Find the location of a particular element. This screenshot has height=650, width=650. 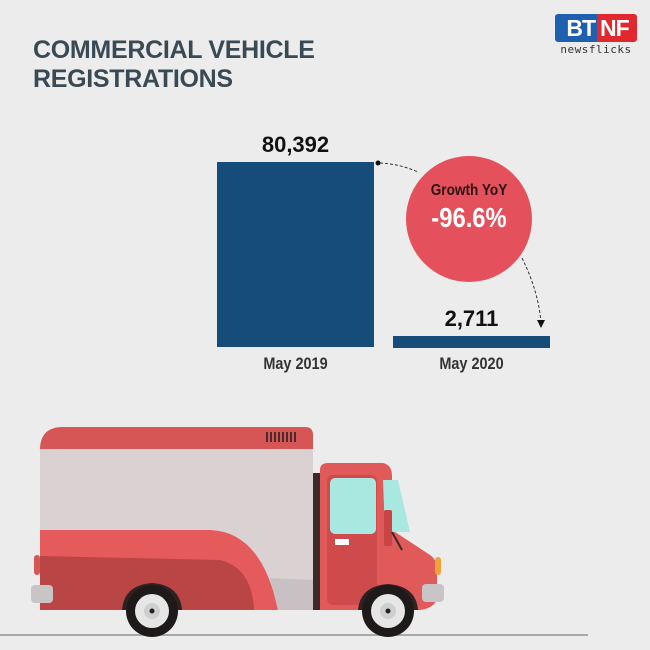

bar-label-may-2020: May 2020 is located at coordinates (471, 363).